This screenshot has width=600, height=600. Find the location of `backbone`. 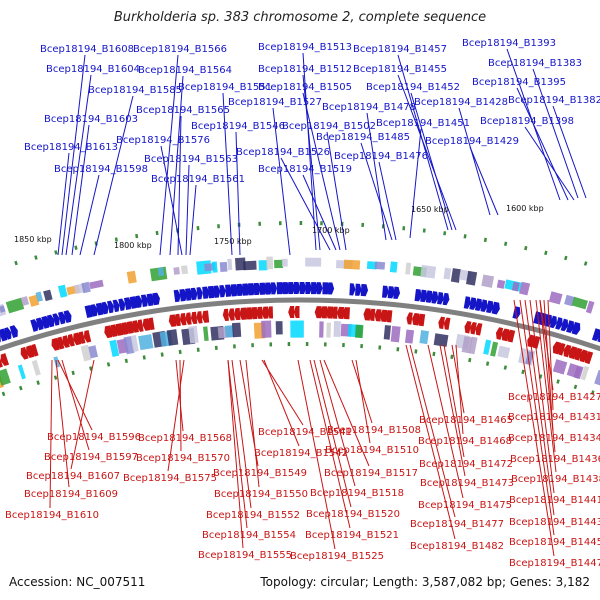

backbone is located at coordinates (300, 324).